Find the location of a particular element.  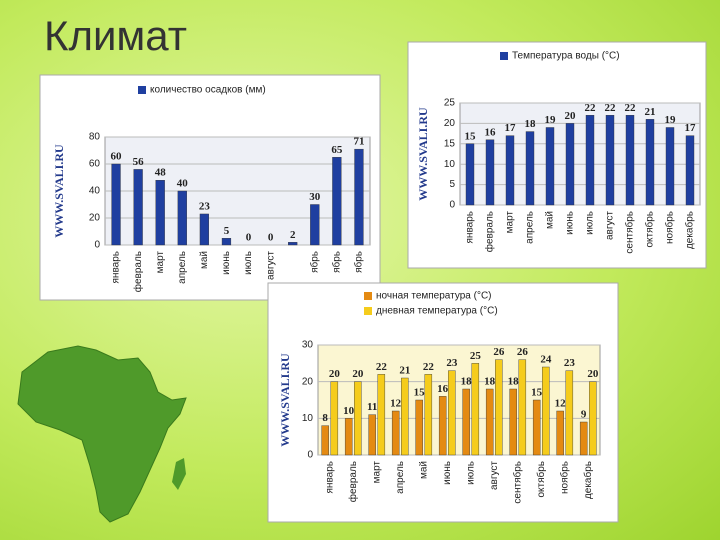

value-label: 2 is located at coordinates (293, 235).